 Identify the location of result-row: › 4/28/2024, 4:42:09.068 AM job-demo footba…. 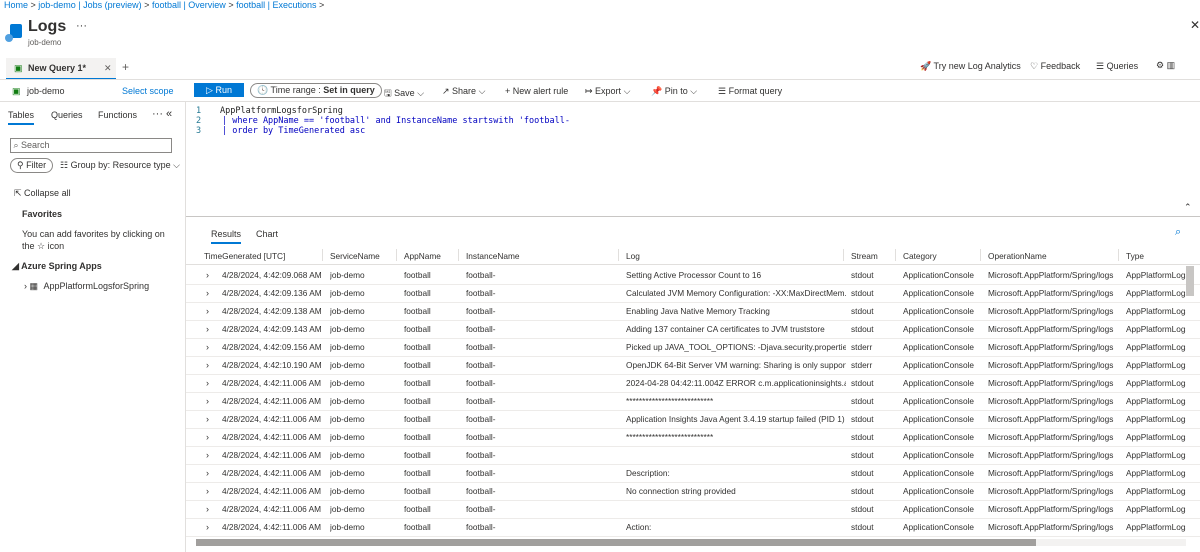
(693, 275).